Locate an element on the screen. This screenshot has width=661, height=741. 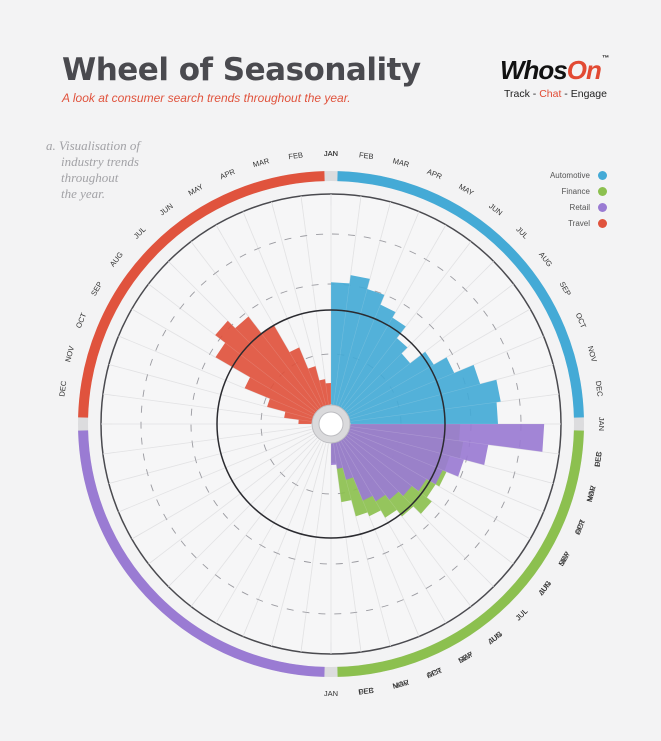
month-label-finance-dec: DEC is located at coordinates (366, 691).